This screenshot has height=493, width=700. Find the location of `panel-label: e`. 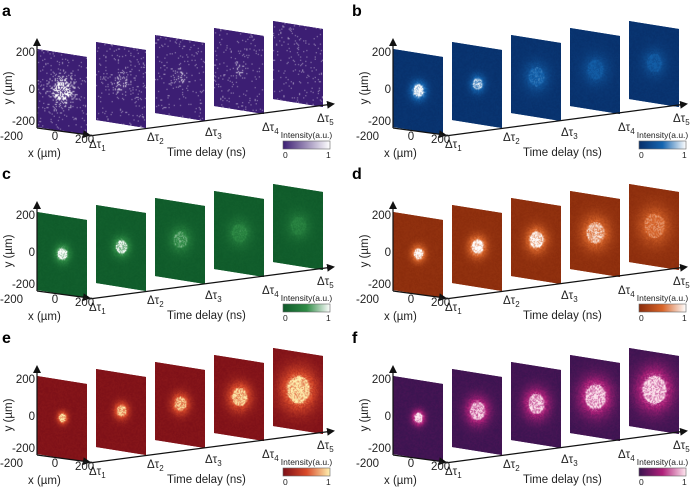

panel-label: e is located at coordinates (6, 338).